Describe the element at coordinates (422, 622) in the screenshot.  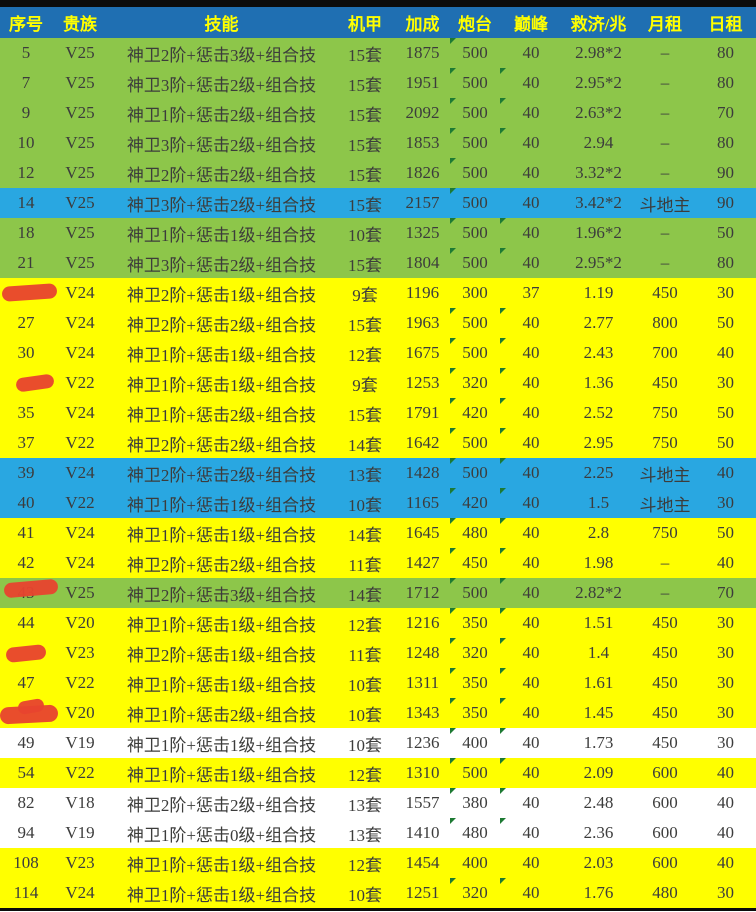
I see `cell-jiacheng: 1216` at that location.